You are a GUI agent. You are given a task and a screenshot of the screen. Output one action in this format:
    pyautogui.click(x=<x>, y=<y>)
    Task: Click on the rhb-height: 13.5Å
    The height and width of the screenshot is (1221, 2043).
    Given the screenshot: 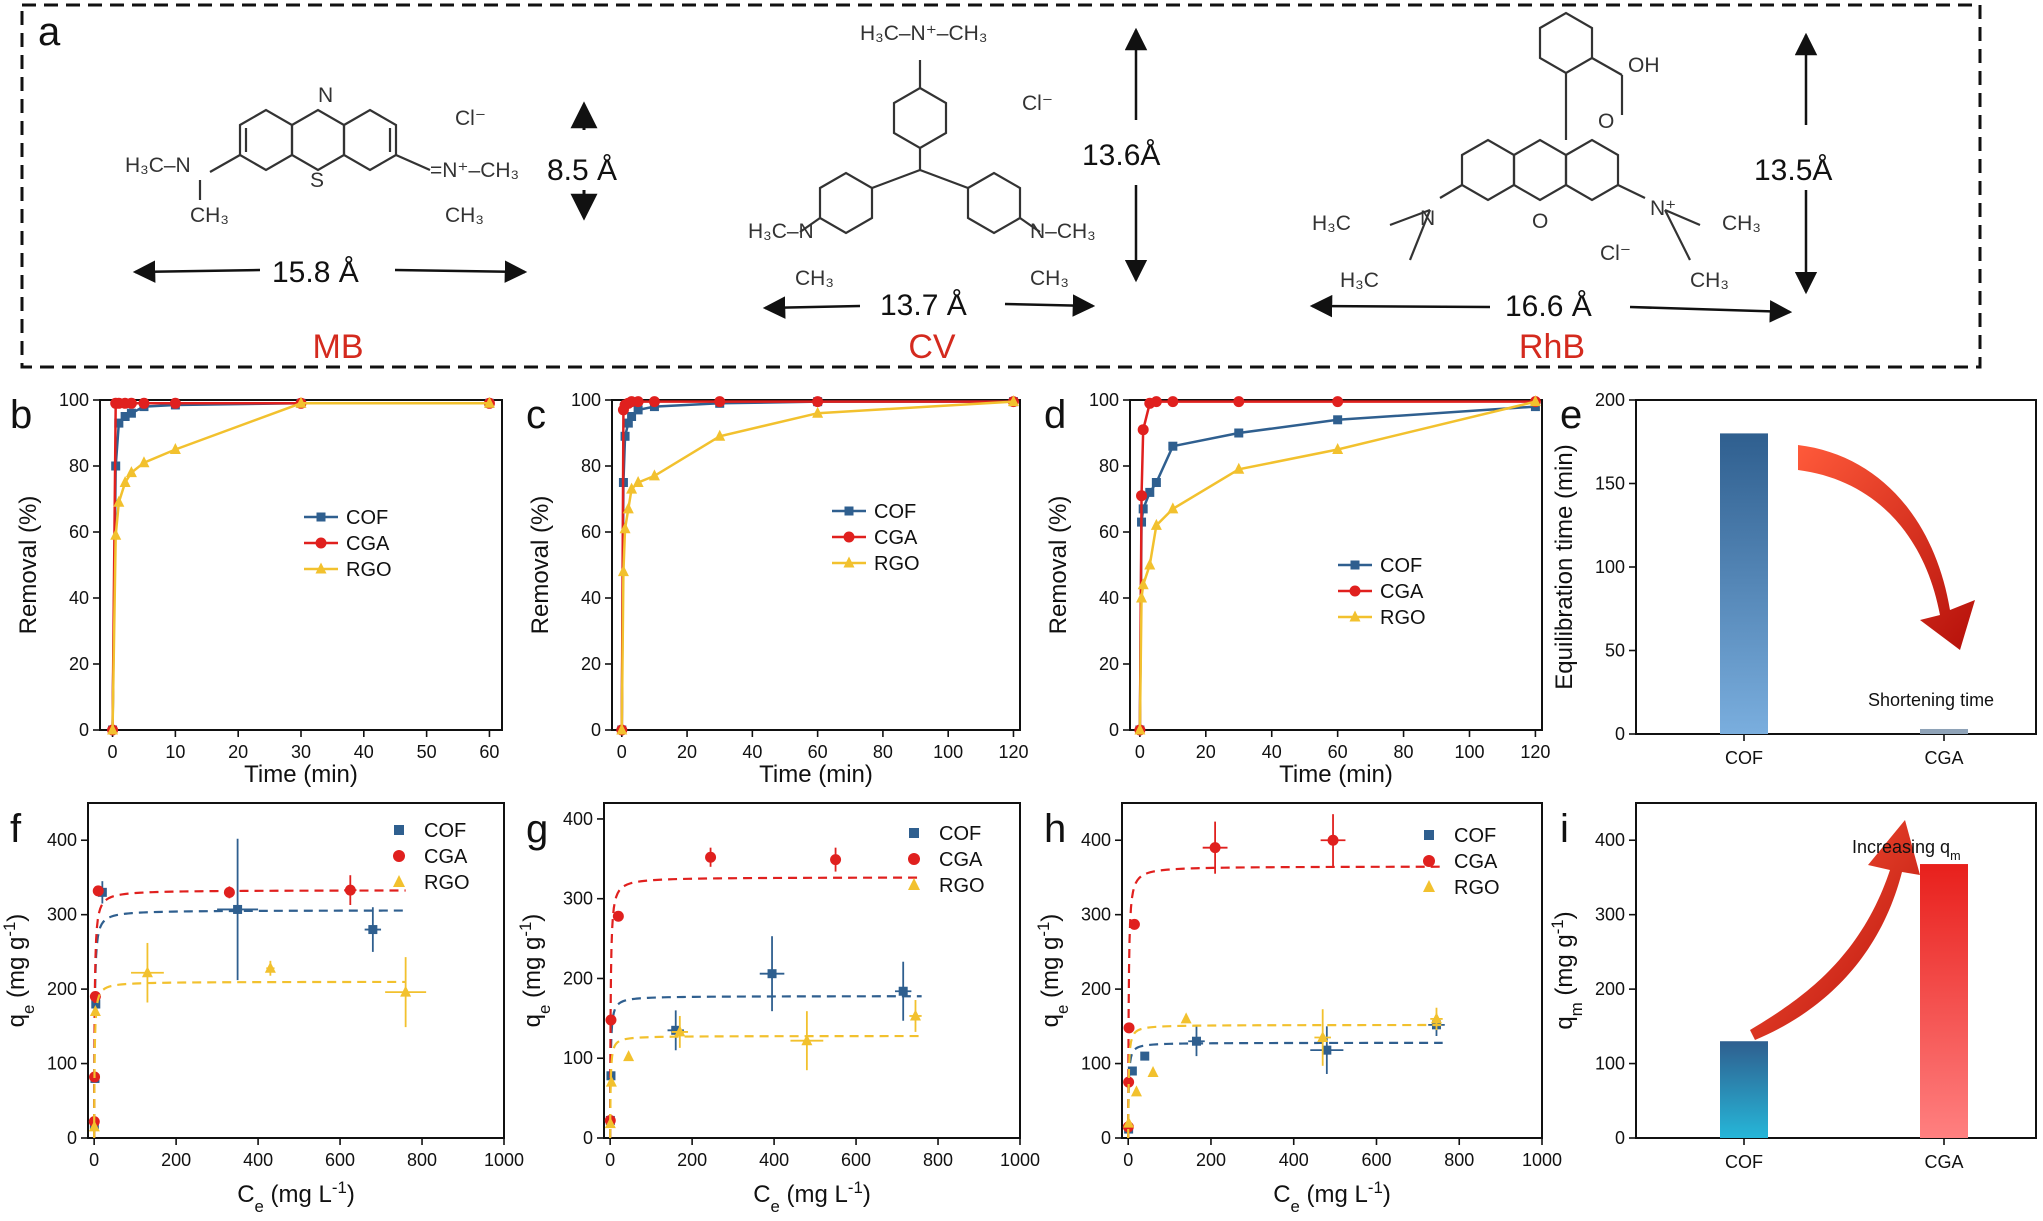 What is the action you would take?
    pyautogui.click(x=1793, y=170)
    